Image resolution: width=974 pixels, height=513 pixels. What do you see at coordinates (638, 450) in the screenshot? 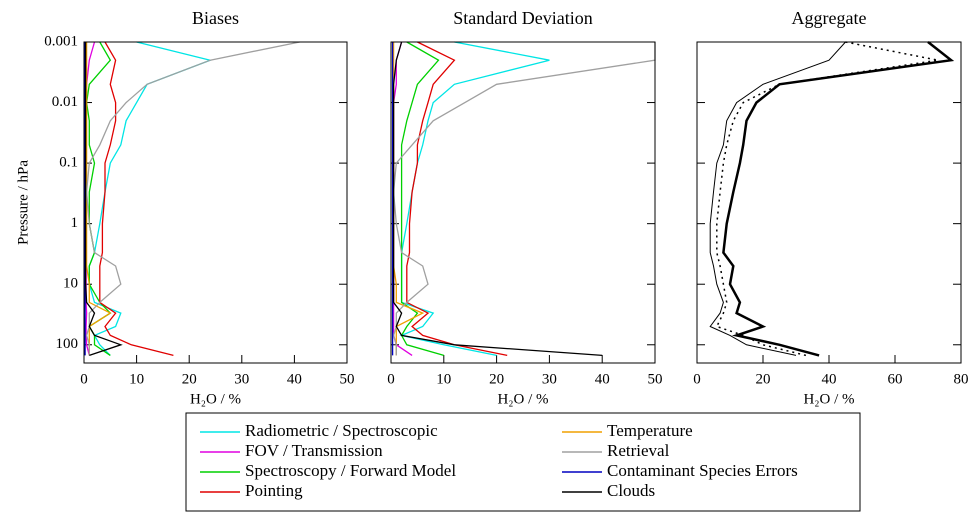
I see `legend-label: Retrieval` at bounding box center [638, 450].